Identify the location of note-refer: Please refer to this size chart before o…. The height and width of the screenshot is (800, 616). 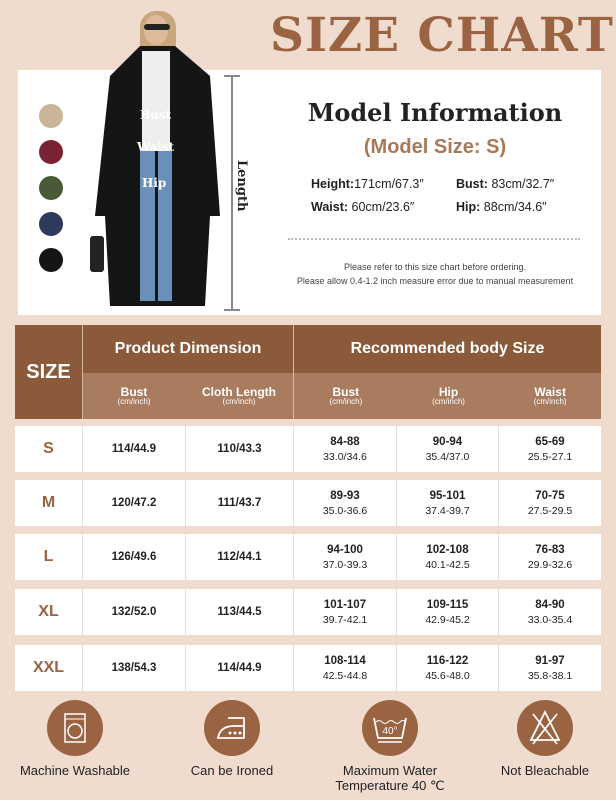
(435, 267).